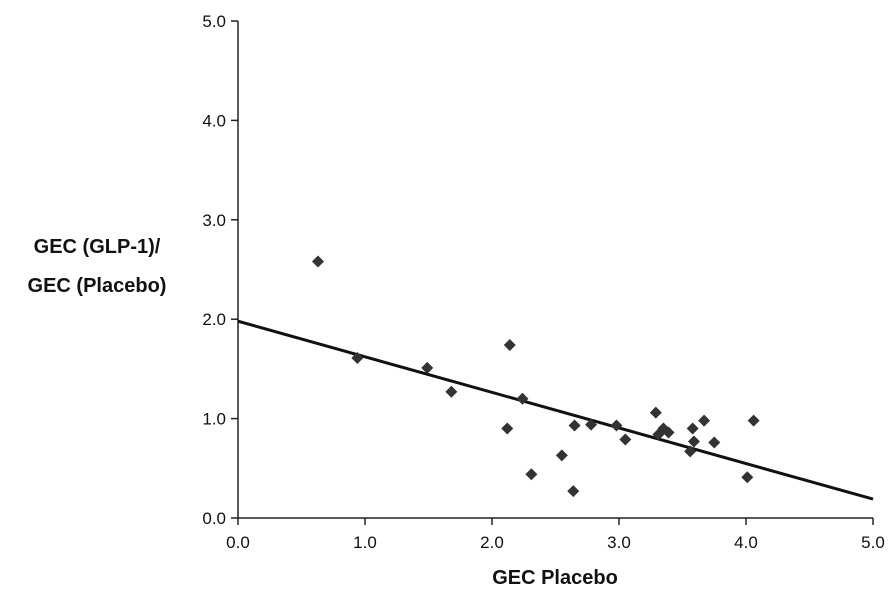  I want to click on x-axis-title: GEC Placebo, so click(555, 578).